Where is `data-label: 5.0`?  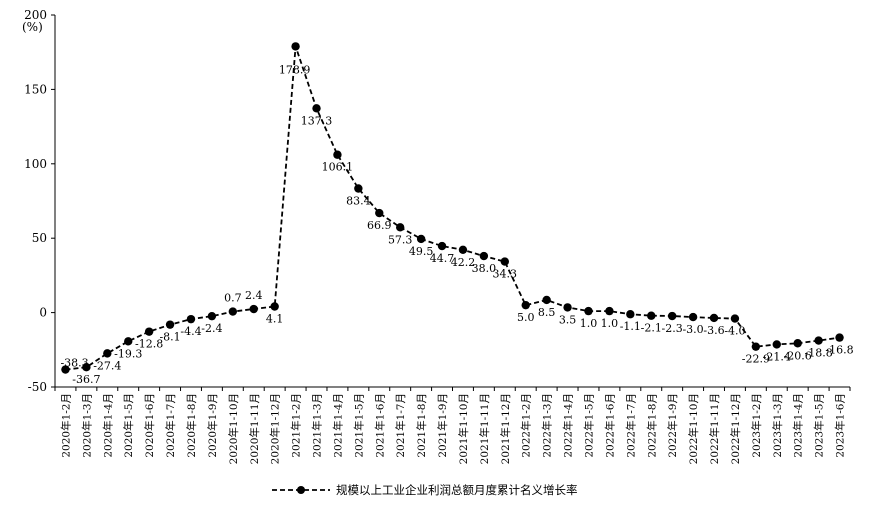 data-label: 5.0 is located at coordinates (526, 317).